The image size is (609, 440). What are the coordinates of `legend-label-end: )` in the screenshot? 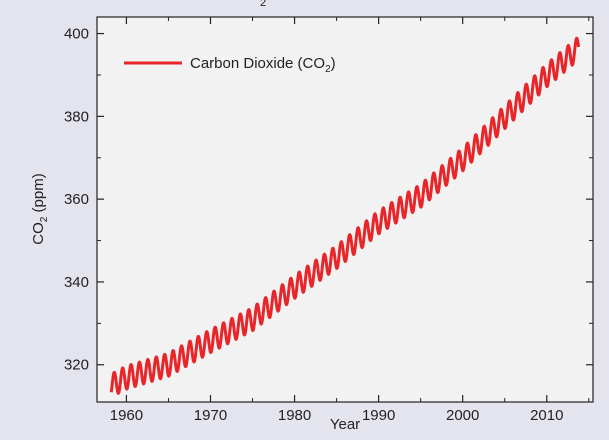 It's located at (333, 63).